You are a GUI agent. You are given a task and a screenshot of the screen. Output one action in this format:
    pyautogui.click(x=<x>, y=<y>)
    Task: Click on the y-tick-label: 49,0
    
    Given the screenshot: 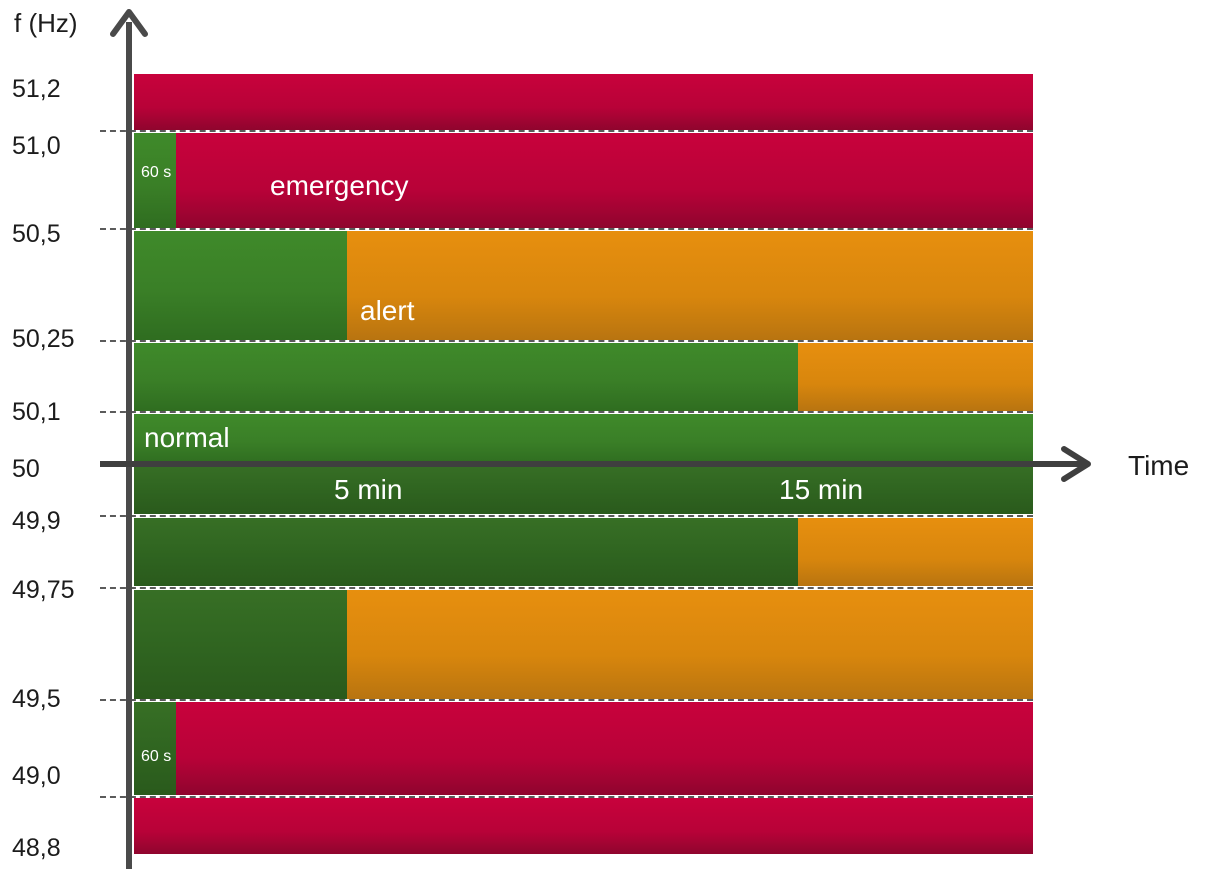 What is the action you would take?
    pyautogui.click(x=36, y=776)
    